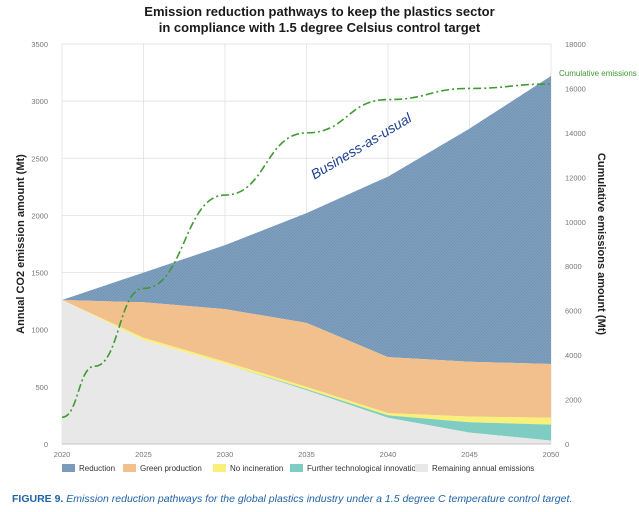 This screenshot has height=512, width=639. I want to click on legend-label-no-incineration: No incineration, so click(256, 468).